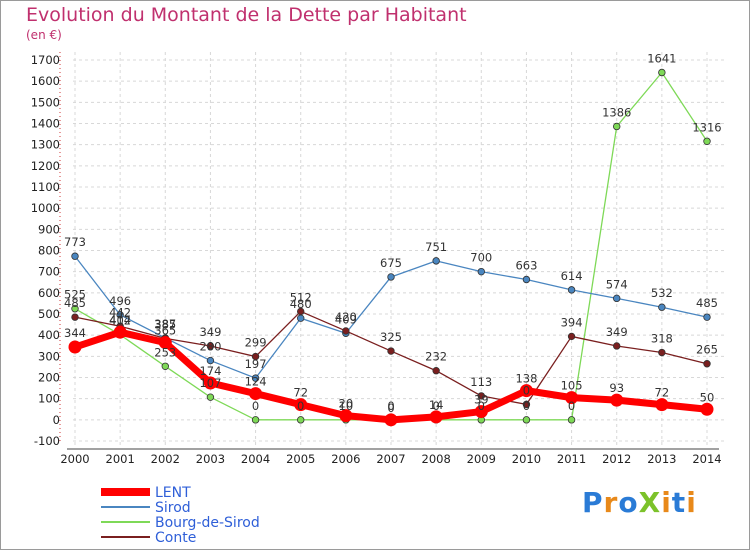 The image size is (750, 550). Describe the element at coordinates (256, 343) in the screenshot. I see `data-label-conte: 299` at that location.